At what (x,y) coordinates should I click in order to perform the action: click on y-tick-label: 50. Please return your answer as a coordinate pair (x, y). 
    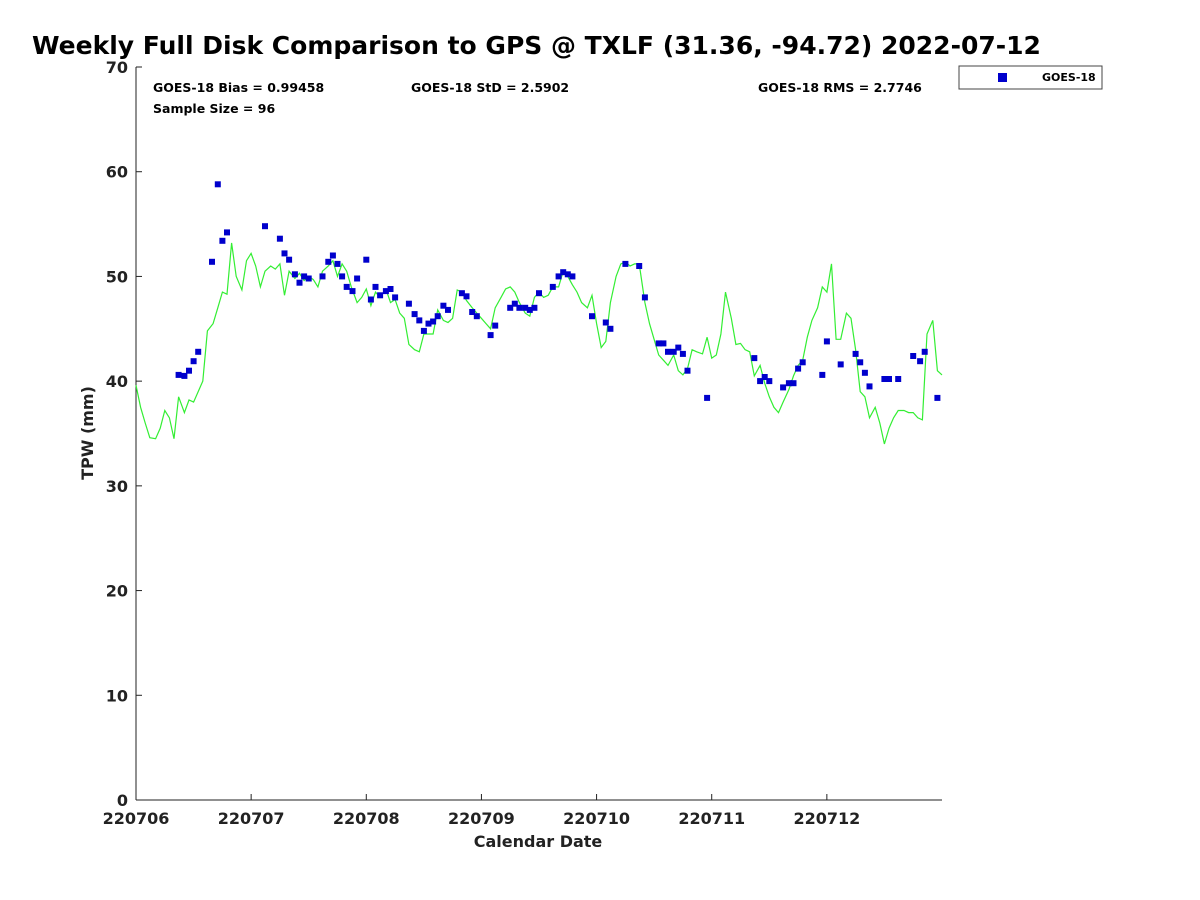
    Looking at the image, I should click on (117, 276).